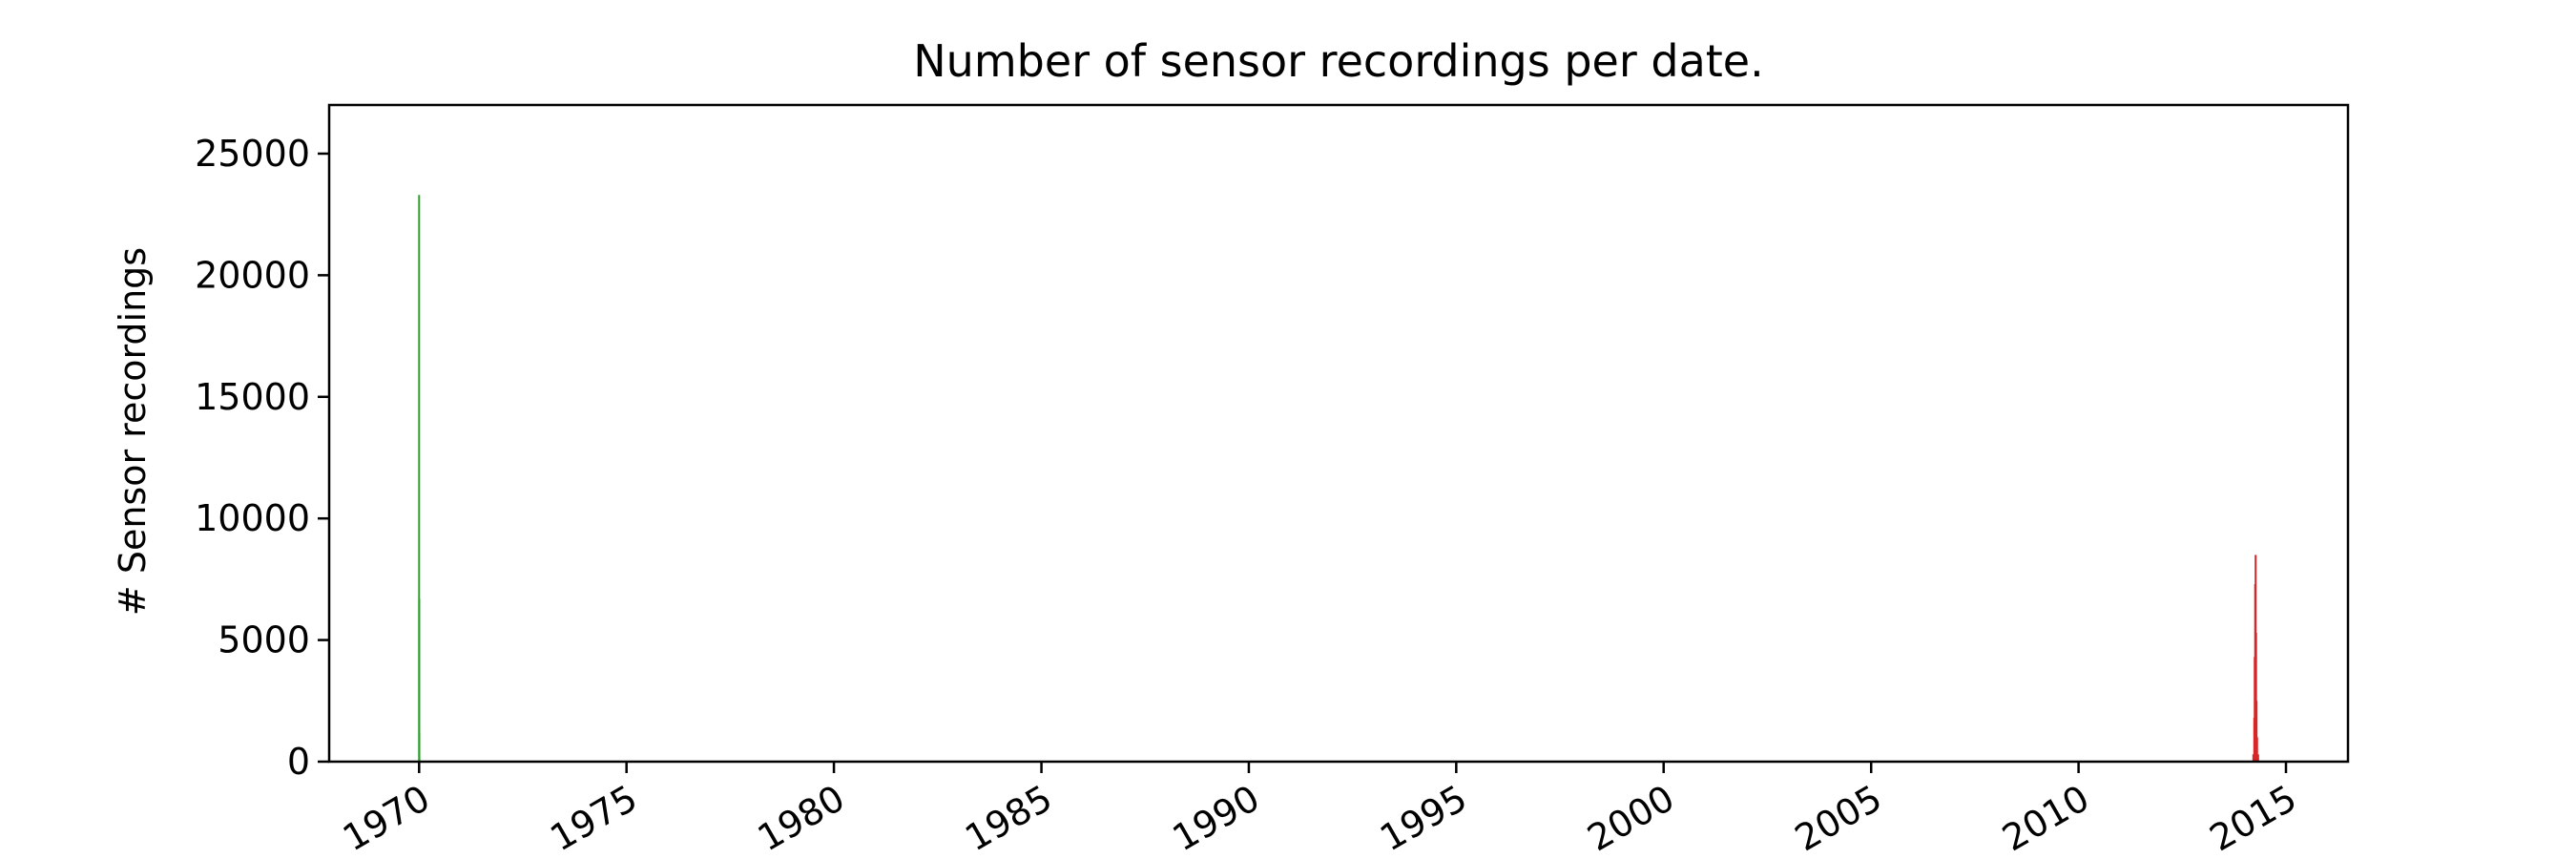 The height and width of the screenshot is (859, 2576). Describe the element at coordinates (386, 818) in the screenshot. I see `x-tick-label-1970: 1970` at that location.